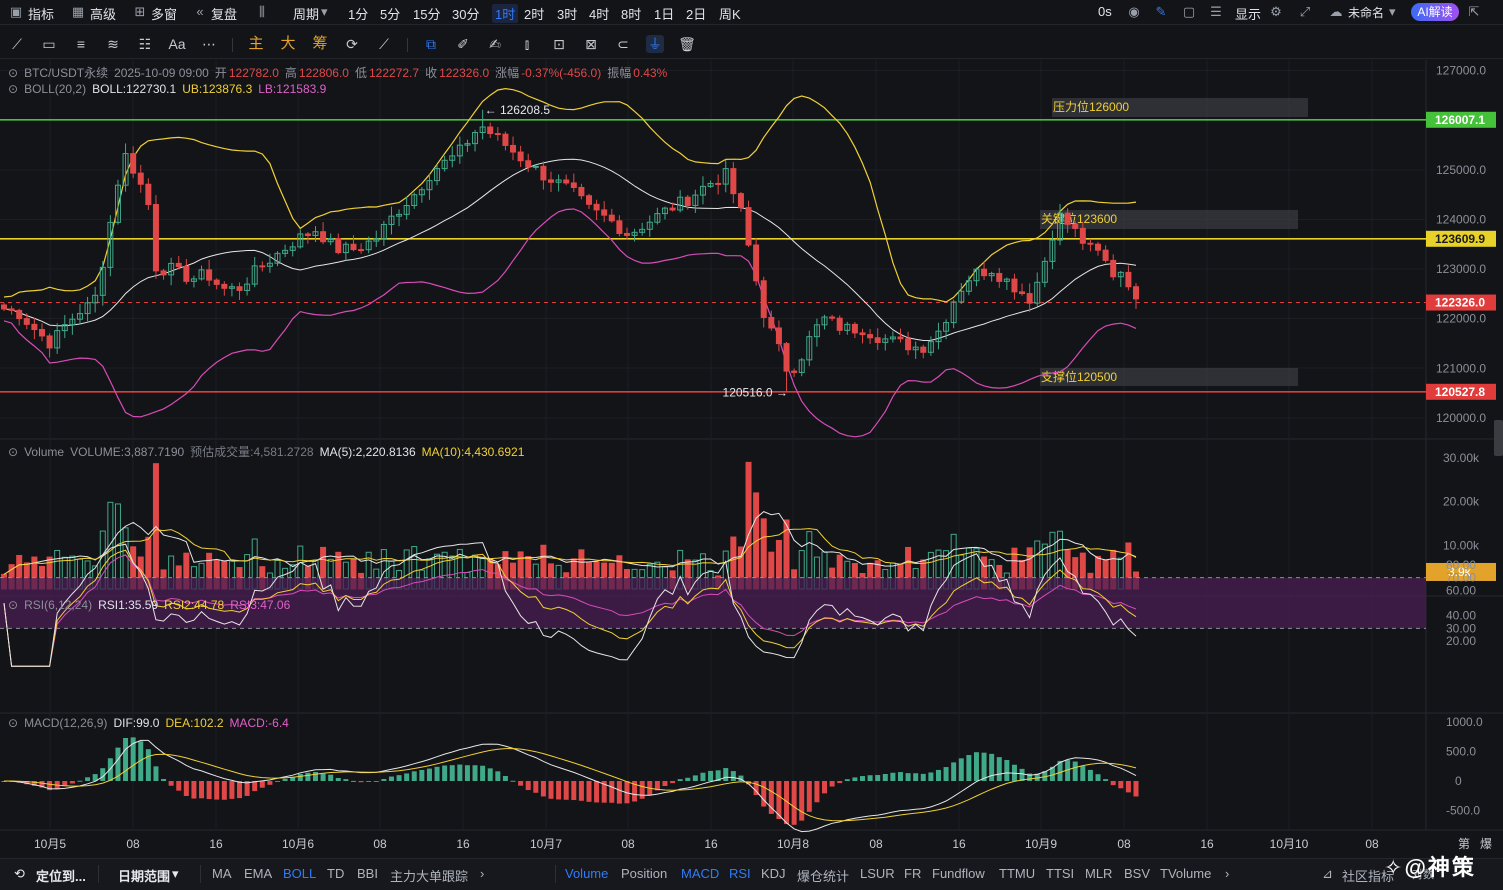 This screenshot has height=890, width=1503. Describe the element at coordinates (463, 44) in the screenshot. I see `pencil-icon: ✐` at that location.